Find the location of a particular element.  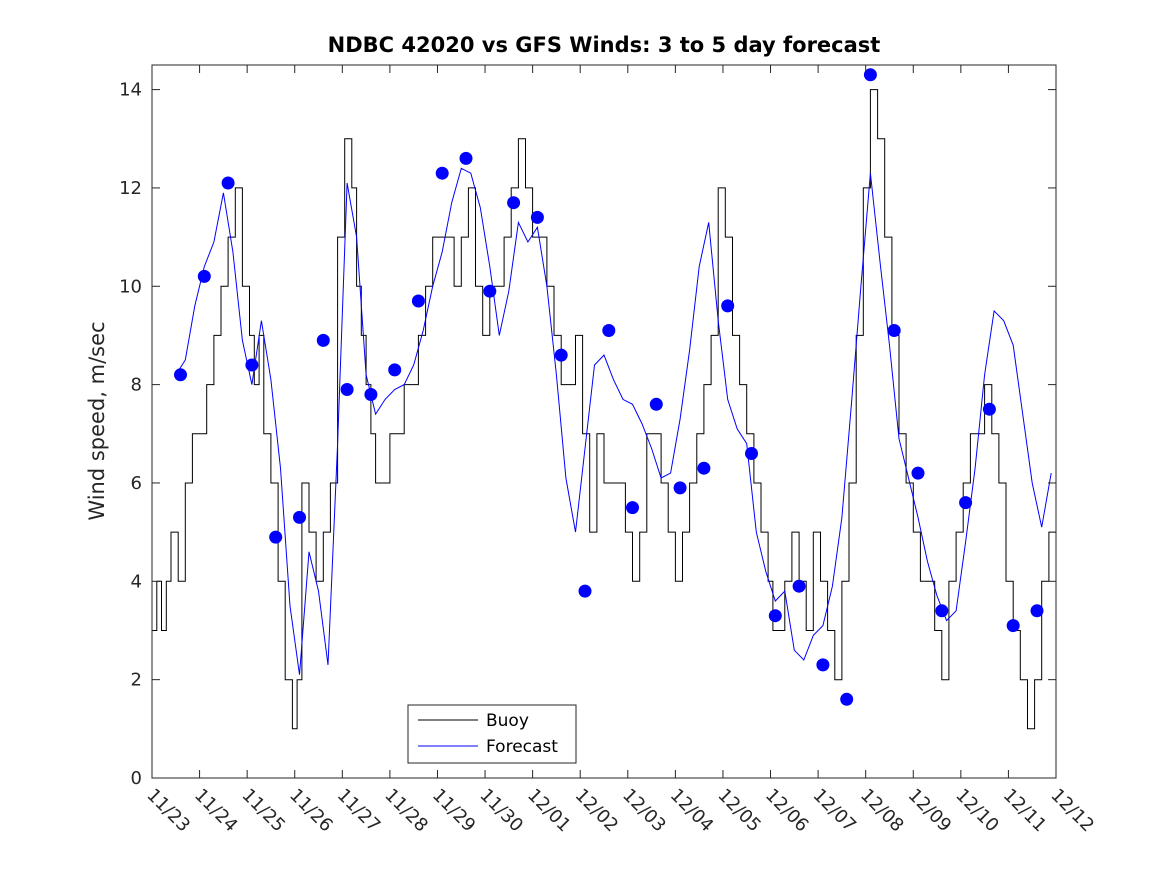

legend-label-buoy: Buoy is located at coordinates (507, 721).